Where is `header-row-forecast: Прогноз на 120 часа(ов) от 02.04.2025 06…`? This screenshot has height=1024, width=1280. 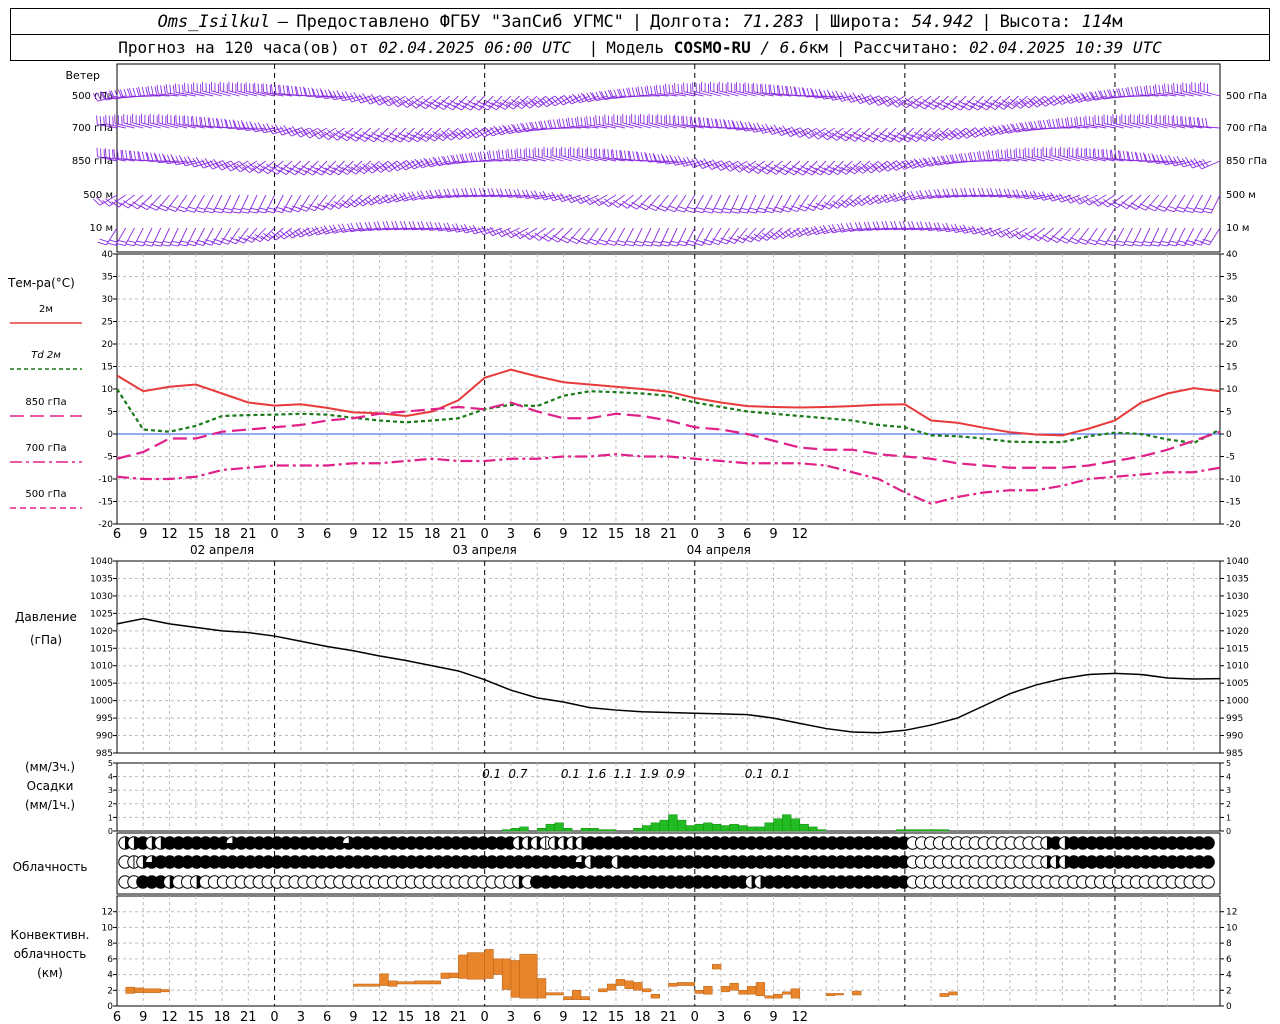 header-row-forecast: Прогноз на 120 часа(ов) от 02.04.2025 06… is located at coordinates (640, 47).